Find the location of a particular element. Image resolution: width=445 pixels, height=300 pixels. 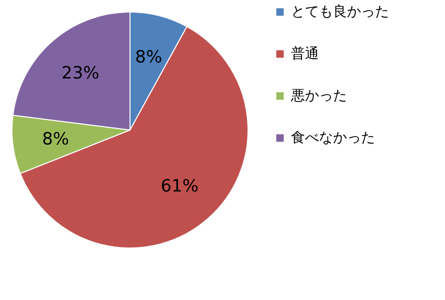

data-label: 61% is located at coordinates (179, 186).